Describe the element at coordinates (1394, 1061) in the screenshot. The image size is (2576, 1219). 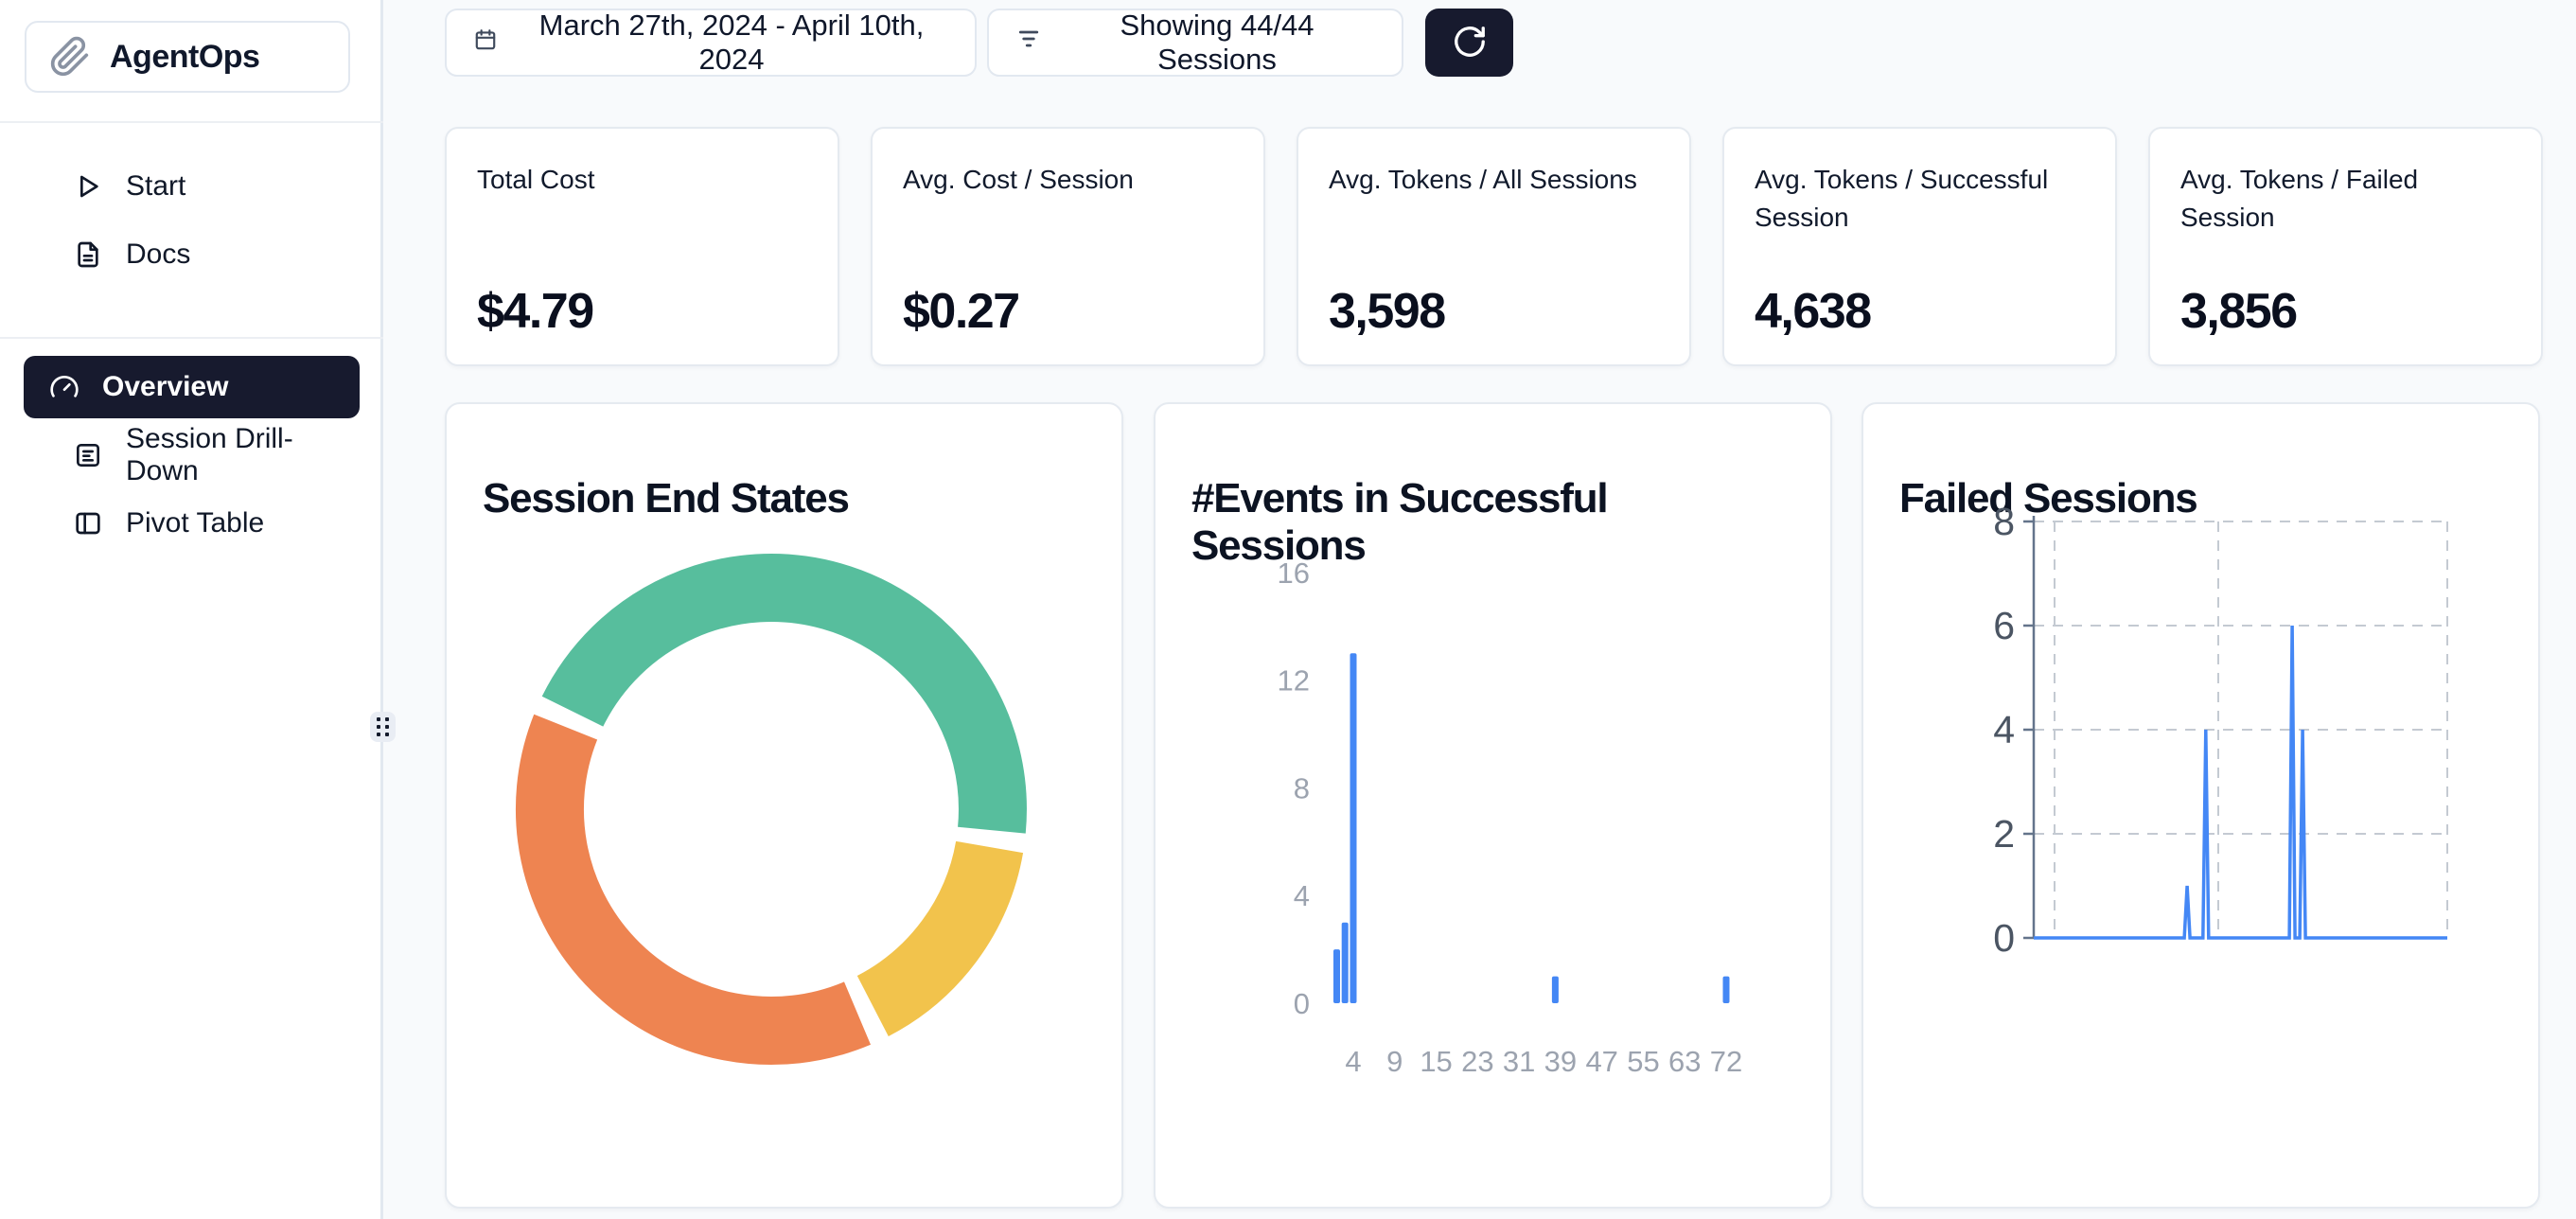
I see `svg-text: 9` at that location.